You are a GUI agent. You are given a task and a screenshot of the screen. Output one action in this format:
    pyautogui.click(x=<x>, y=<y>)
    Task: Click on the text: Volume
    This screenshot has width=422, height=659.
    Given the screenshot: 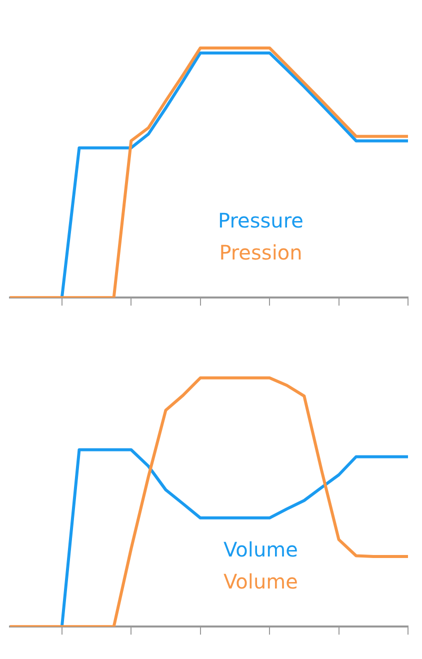 What is the action you would take?
    pyautogui.click(x=261, y=582)
    